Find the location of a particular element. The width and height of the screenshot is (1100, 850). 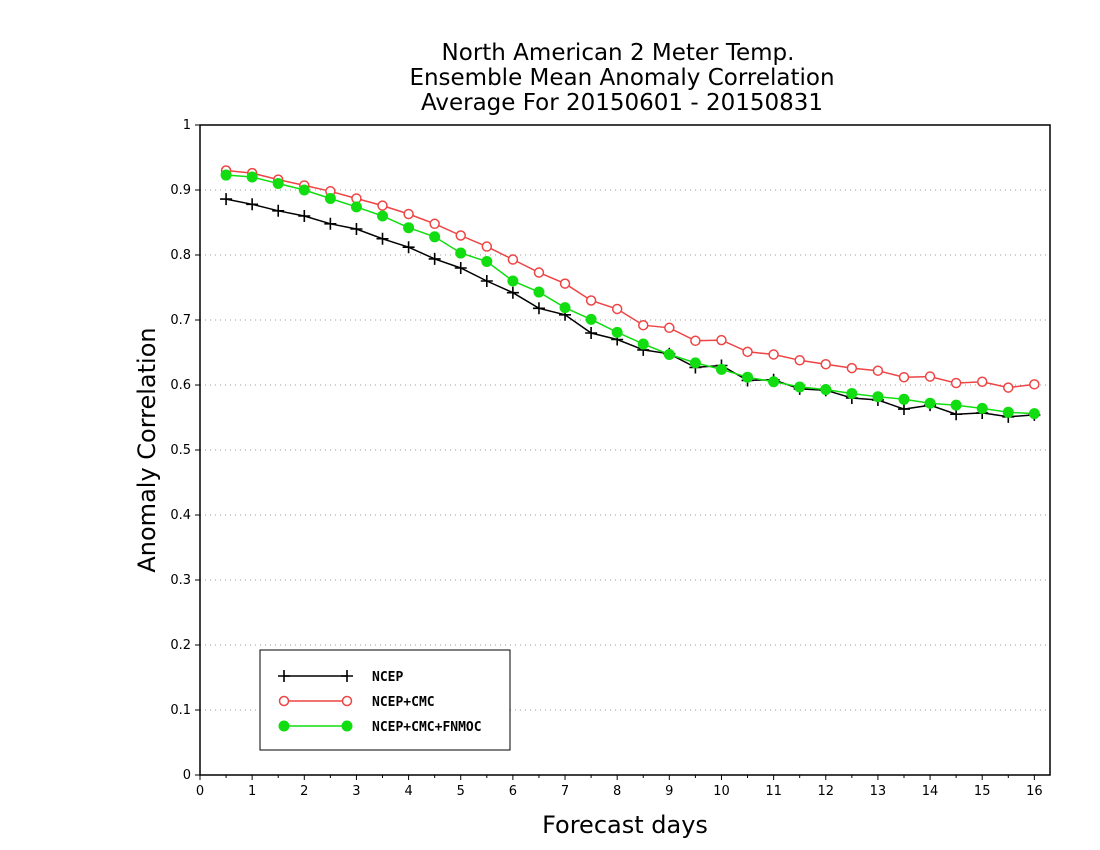

x-tick-label: 6 is located at coordinates (513, 791).